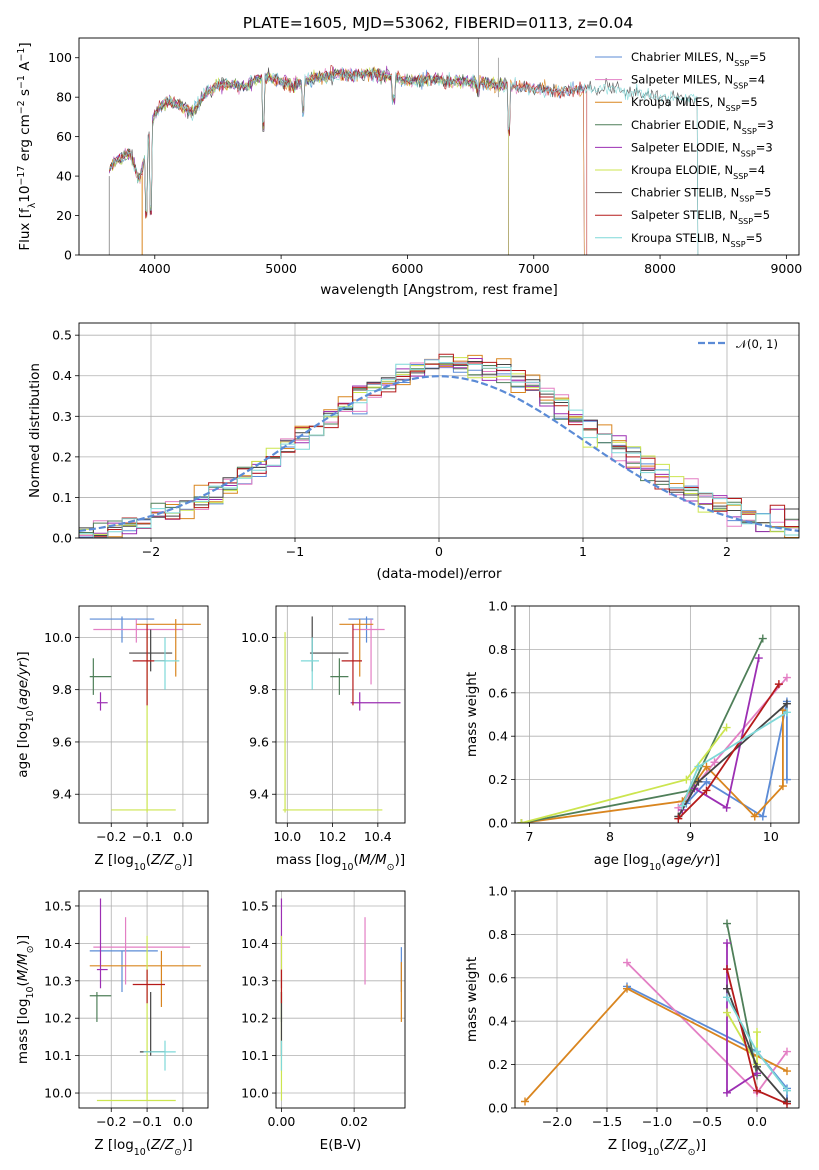 The height and width of the screenshot is (1170, 819). I want to click on x-tick-label: 7, so click(530, 836).